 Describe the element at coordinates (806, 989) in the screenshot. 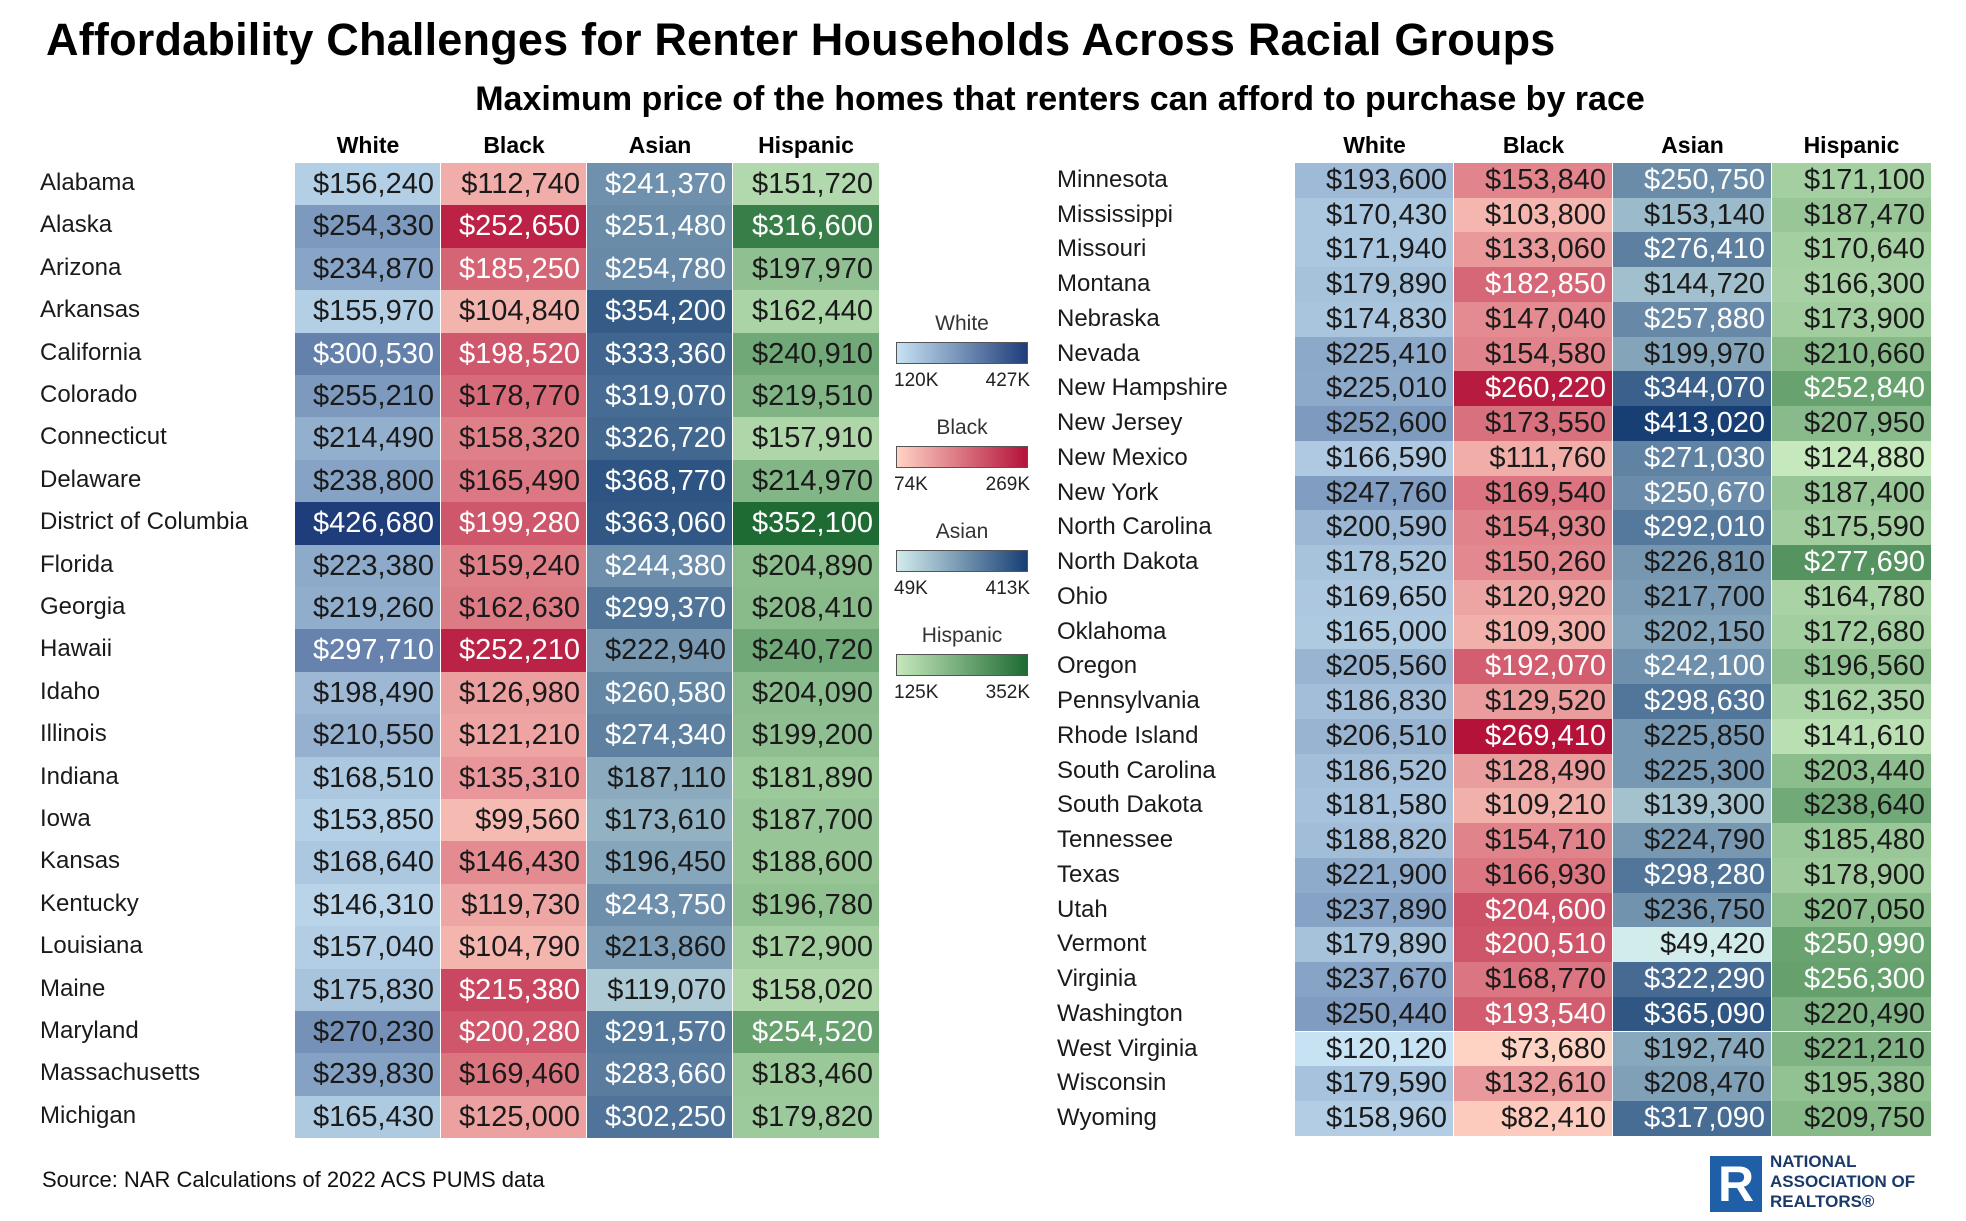

I see `cell-maine-hispanic: $158,020` at that location.